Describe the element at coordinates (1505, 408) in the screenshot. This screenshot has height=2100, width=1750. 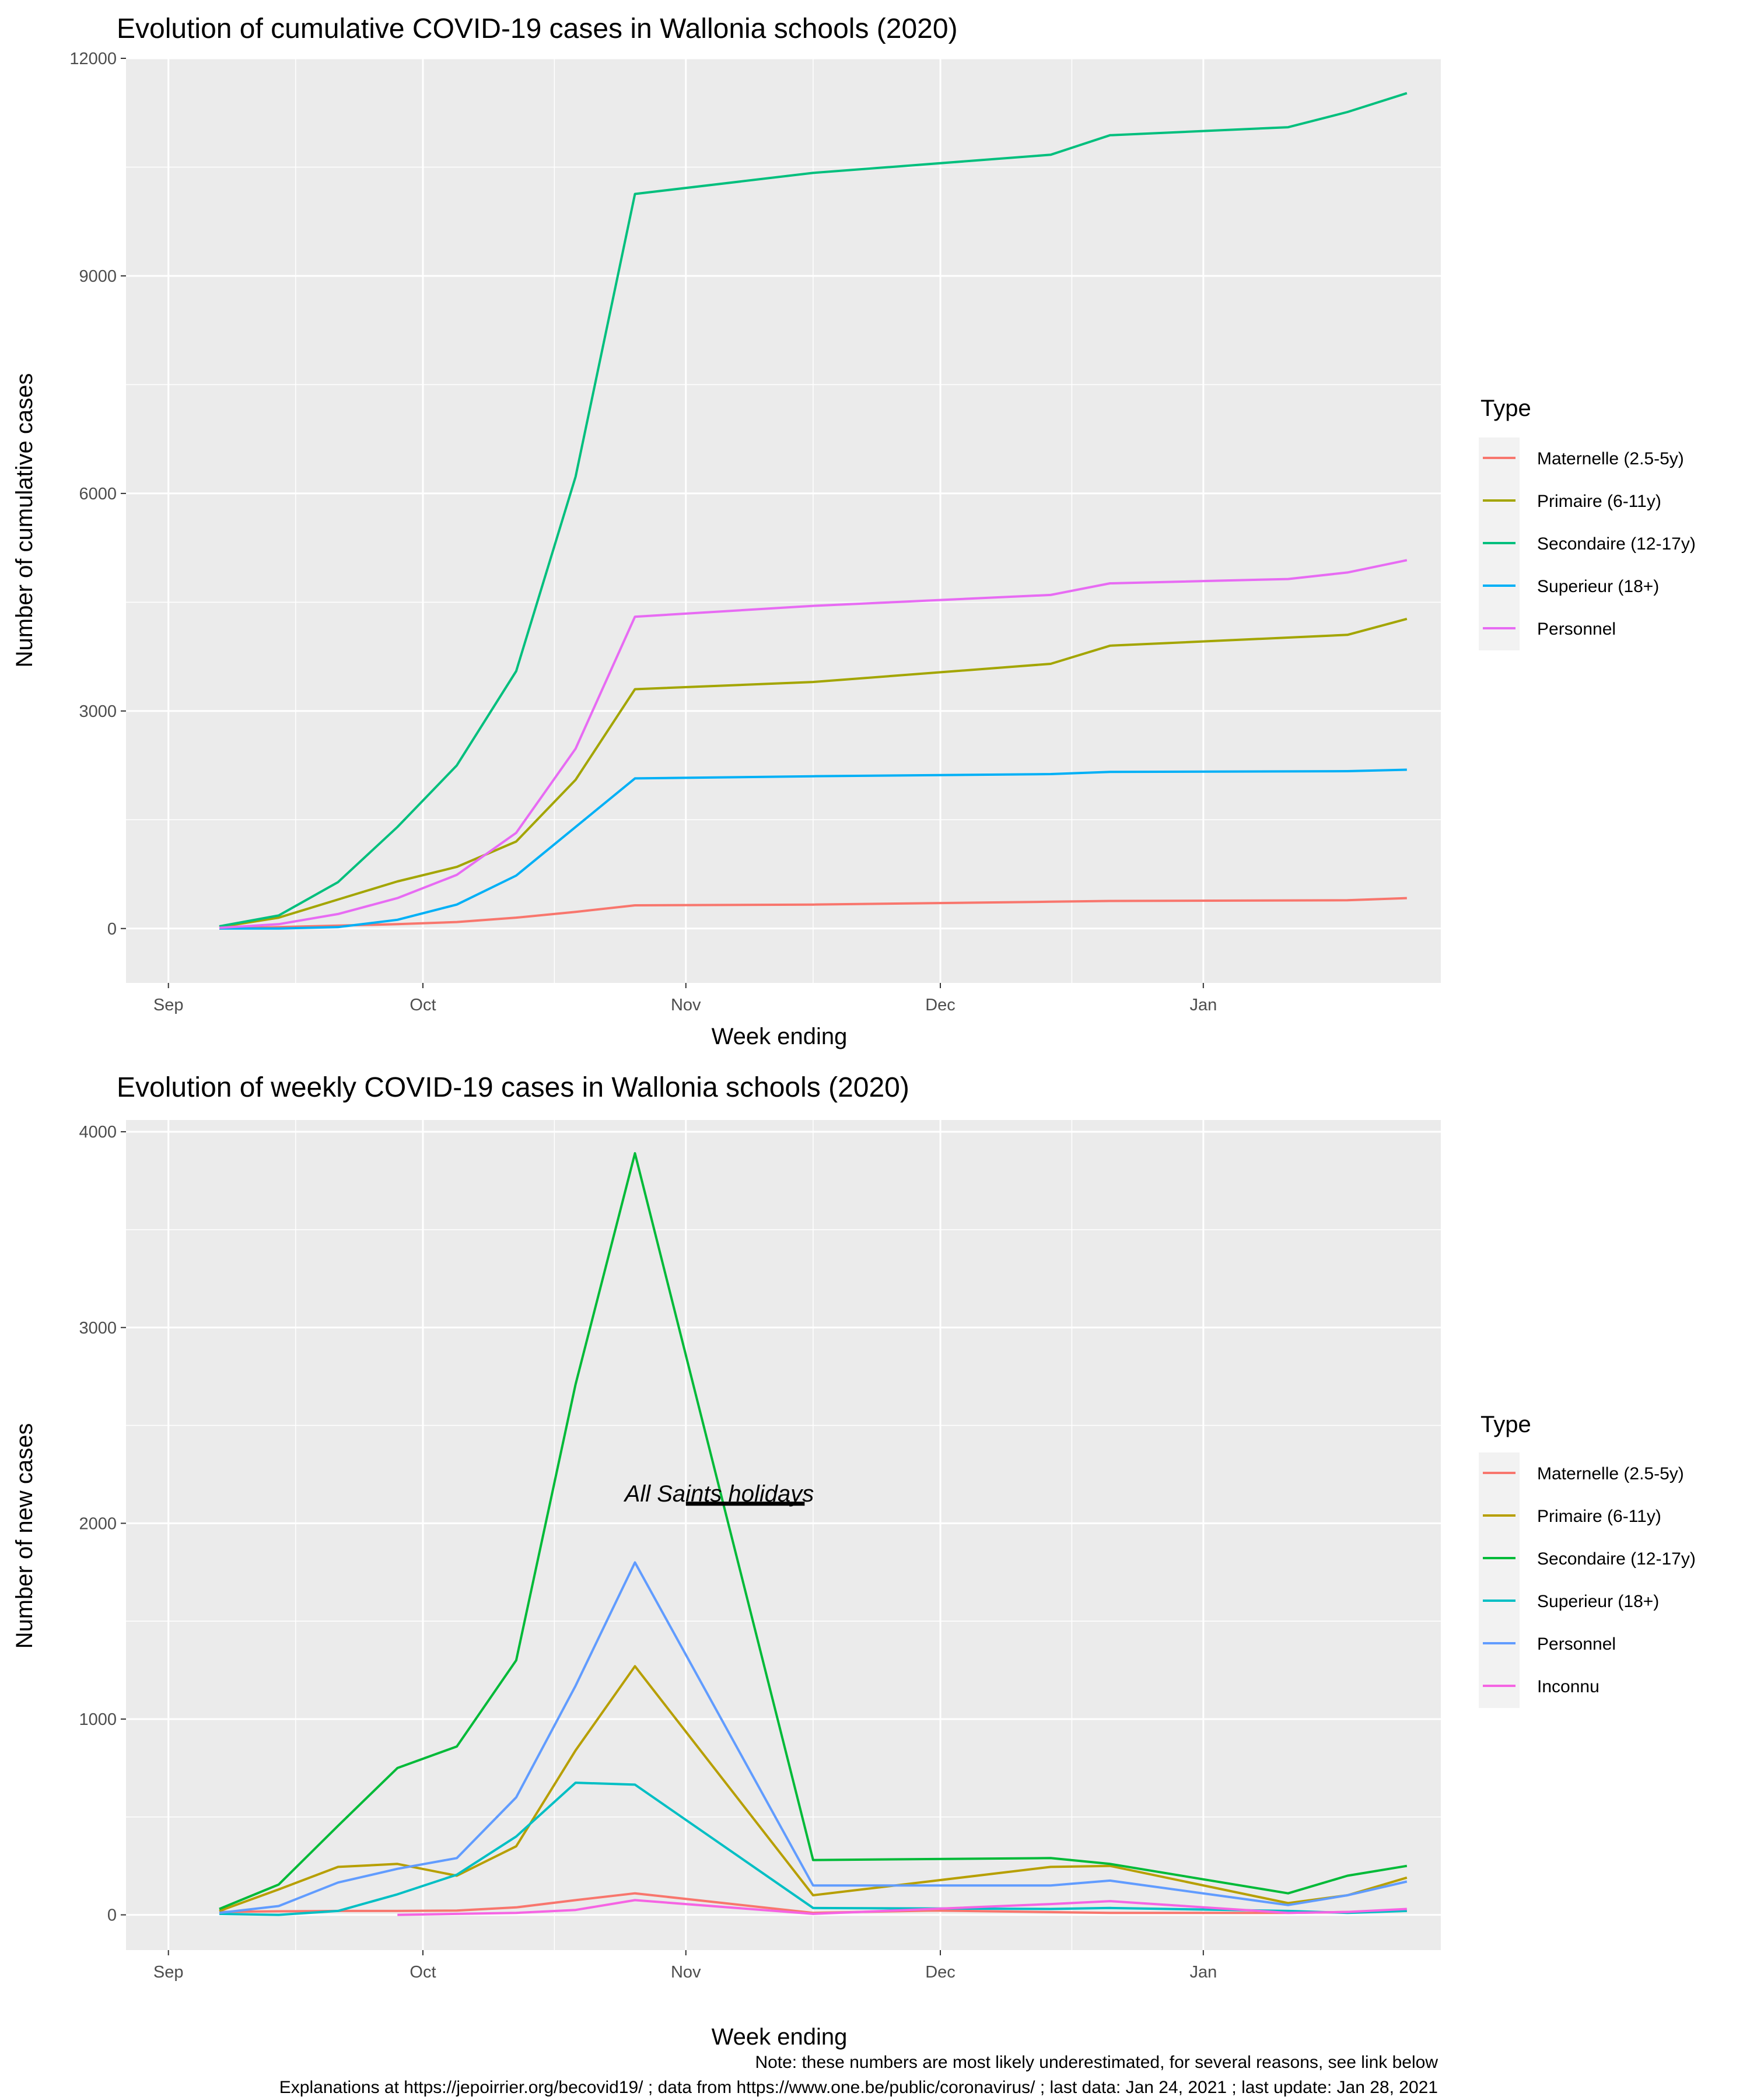
I see `chart1-legend-title: Type` at that location.